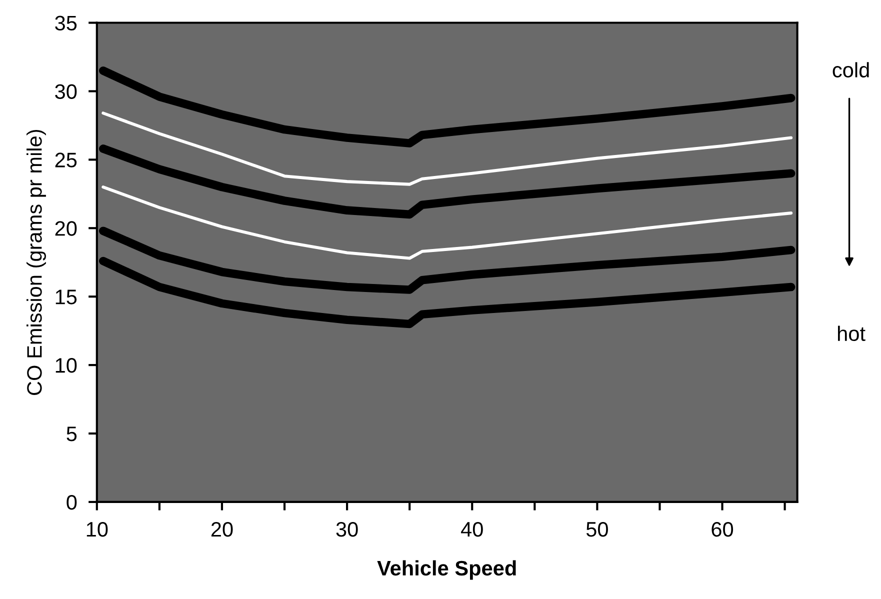  Describe the element at coordinates (36, 262) in the screenshot. I see `y-axis-title: CO Emission (grams pr mile)` at that location.